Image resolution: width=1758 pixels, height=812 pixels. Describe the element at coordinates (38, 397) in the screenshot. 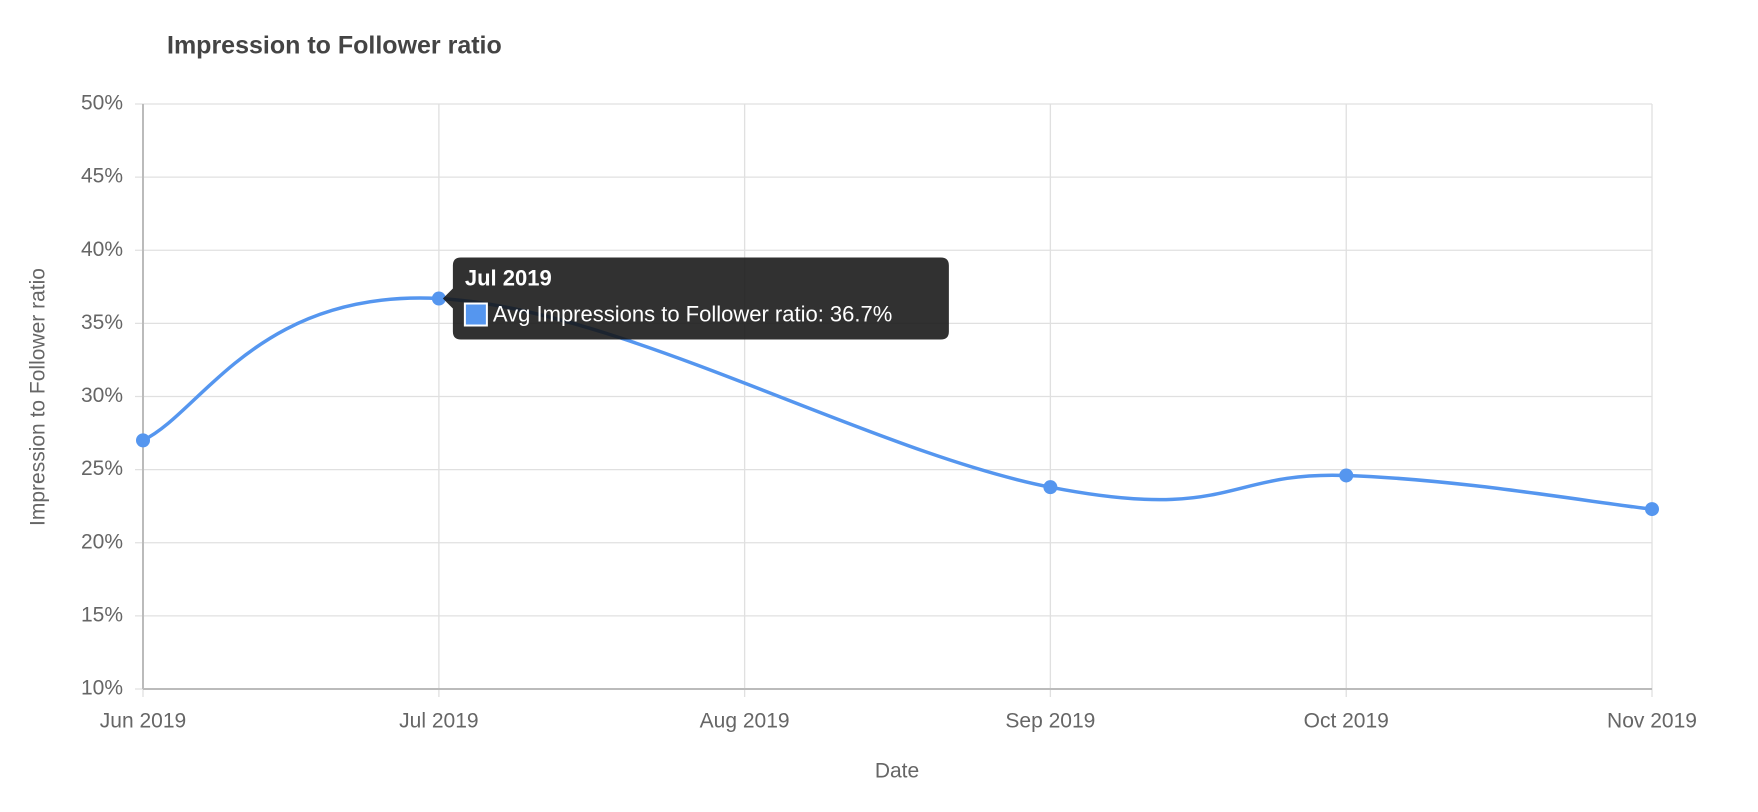

I see `y-axis-label: Impression to Follower ratio` at that location.